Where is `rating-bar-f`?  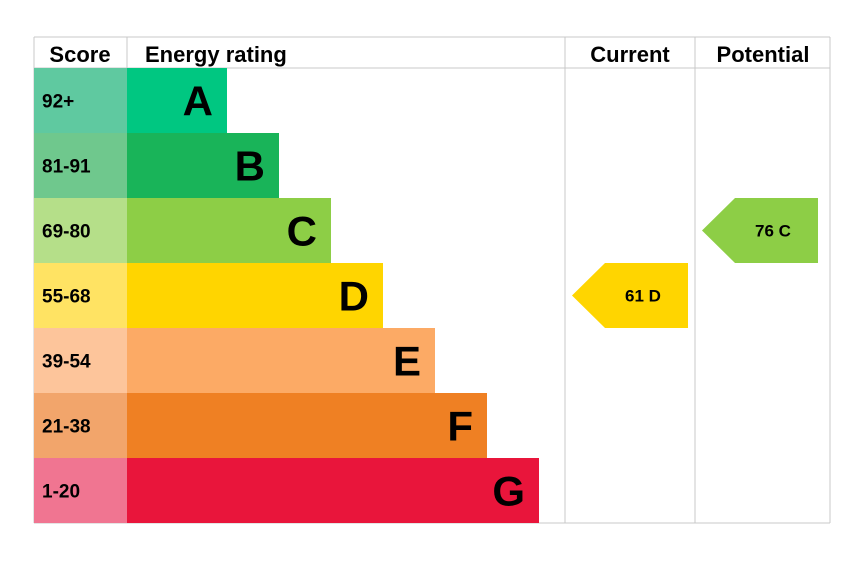
rating-bar-f is located at coordinates (307, 425).